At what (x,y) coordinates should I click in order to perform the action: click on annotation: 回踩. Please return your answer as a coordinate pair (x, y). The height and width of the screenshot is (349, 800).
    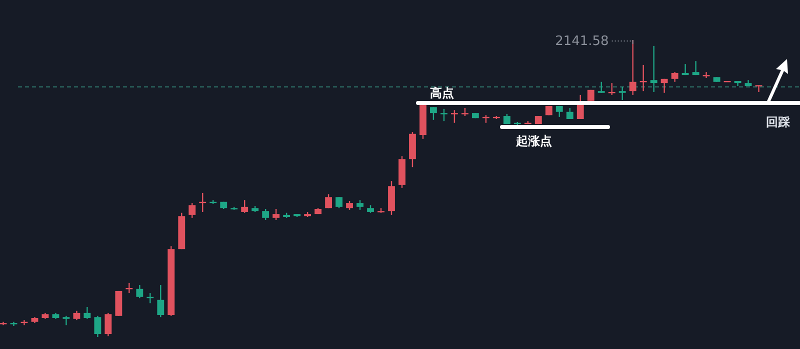
    Looking at the image, I should click on (778, 122).